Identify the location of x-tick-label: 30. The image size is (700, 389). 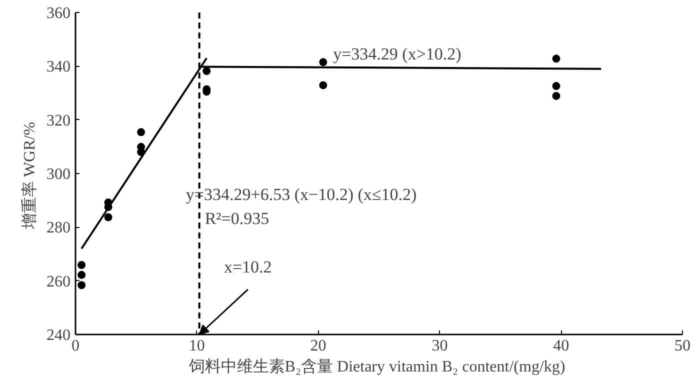
(440, 346).